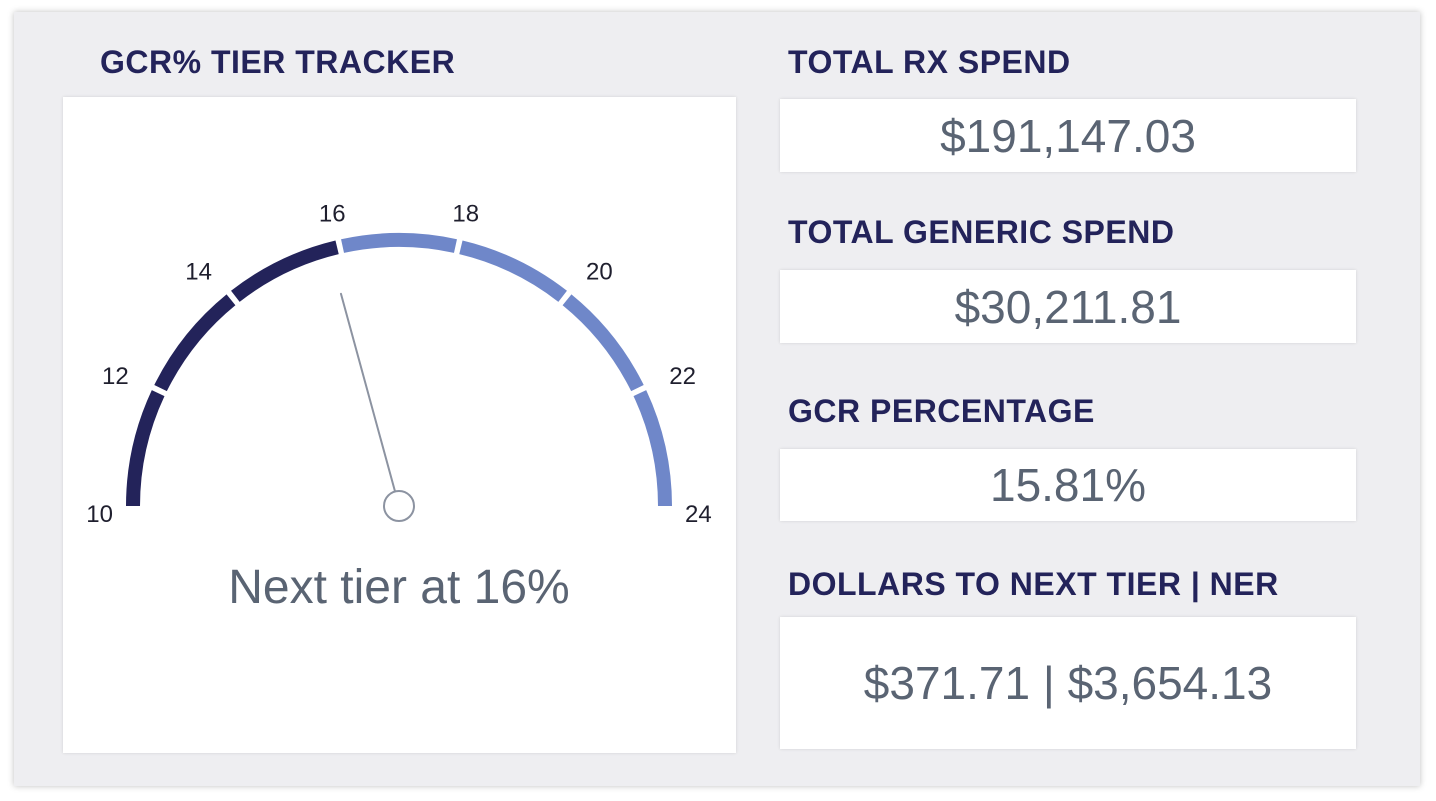  What do you see at coordinates (599, 271) in the screenshot?
I see `gauge-tick-label: 20` at bounding box center [599, 271].